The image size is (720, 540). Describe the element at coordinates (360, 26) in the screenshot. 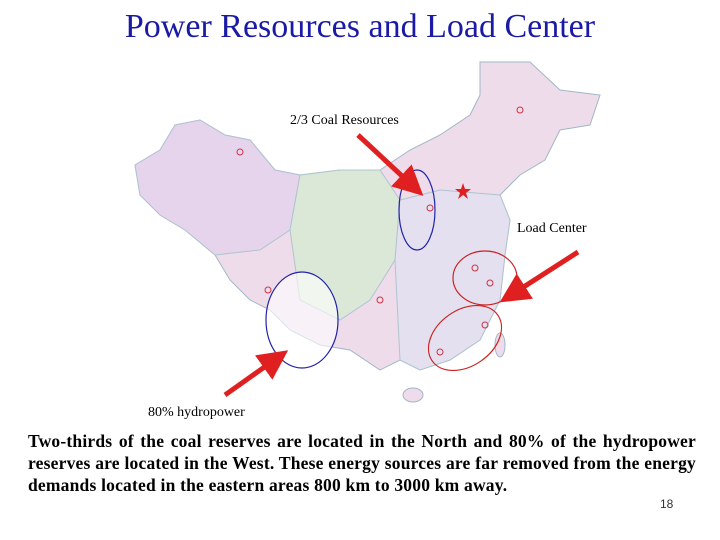

I see `slide-title: Power Resources and Load Center` at that location.